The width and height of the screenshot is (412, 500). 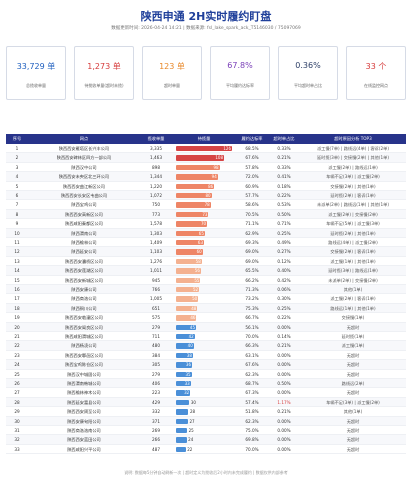 What do you see at coordinates (252, 430) in the screenshot?
I see `cell-rate: 75.0%` at bounding box center [252, 430].